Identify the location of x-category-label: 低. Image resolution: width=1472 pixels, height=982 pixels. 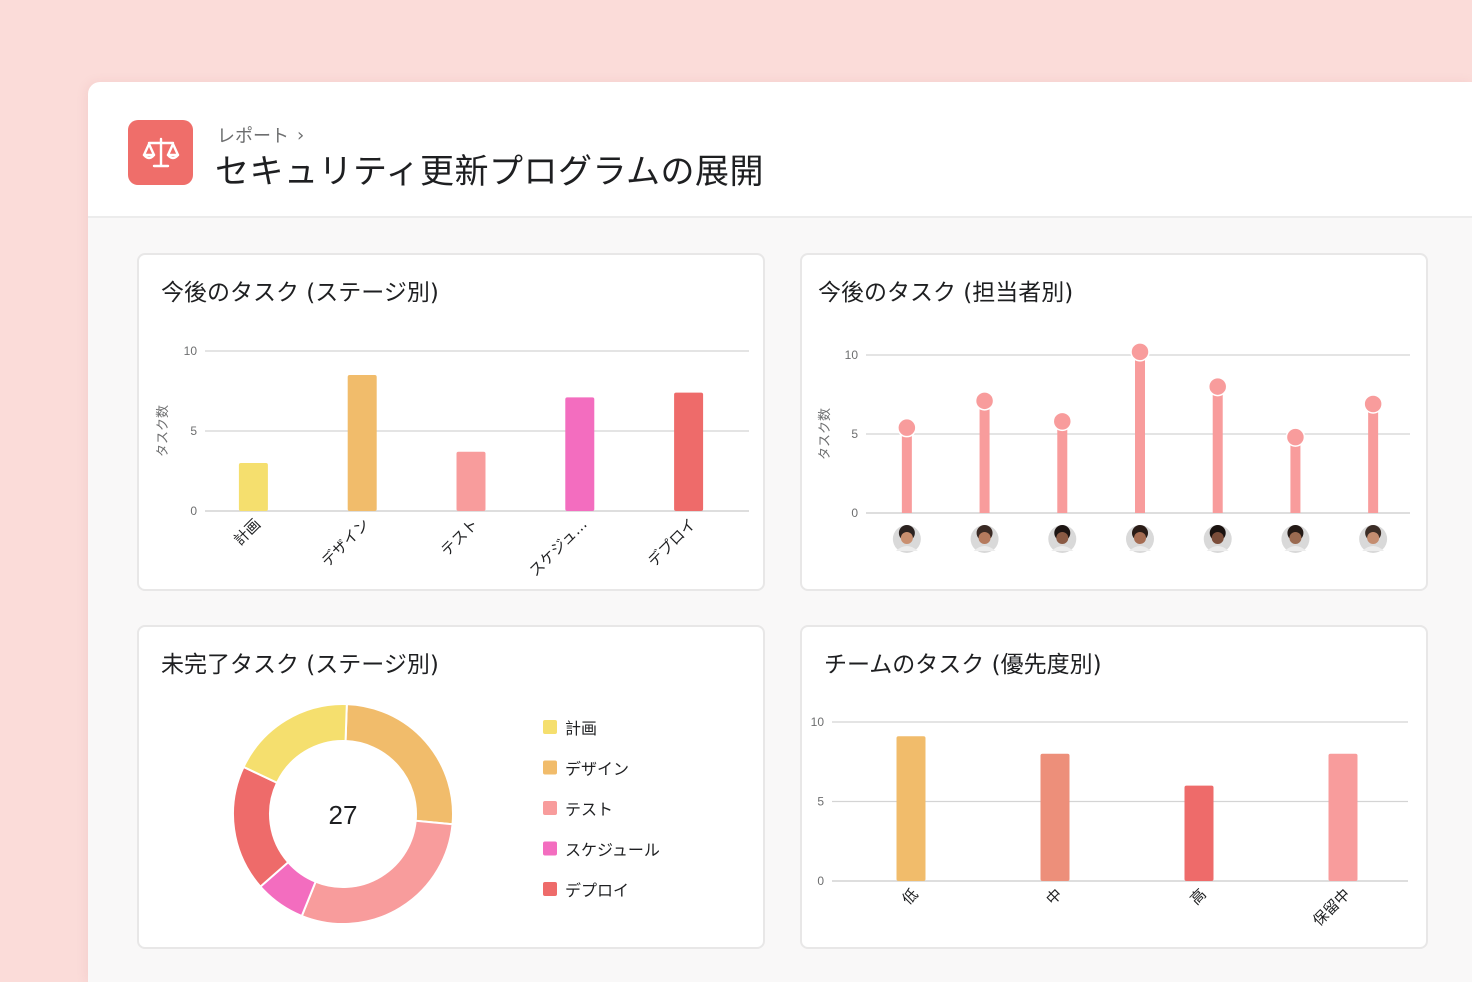
(909, 896).